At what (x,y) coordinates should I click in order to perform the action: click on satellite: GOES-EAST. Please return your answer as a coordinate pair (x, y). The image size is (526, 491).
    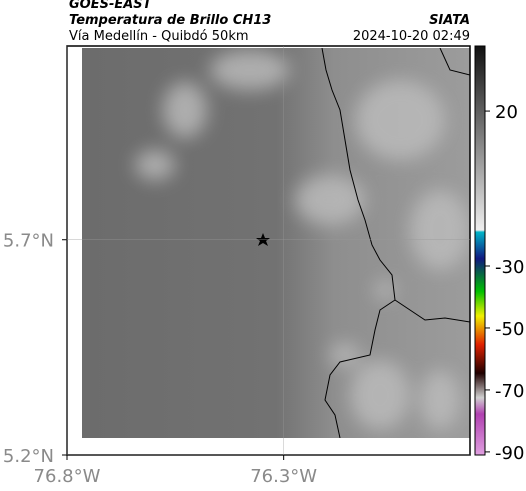
    Looking at the image, I should click on (111, 6).